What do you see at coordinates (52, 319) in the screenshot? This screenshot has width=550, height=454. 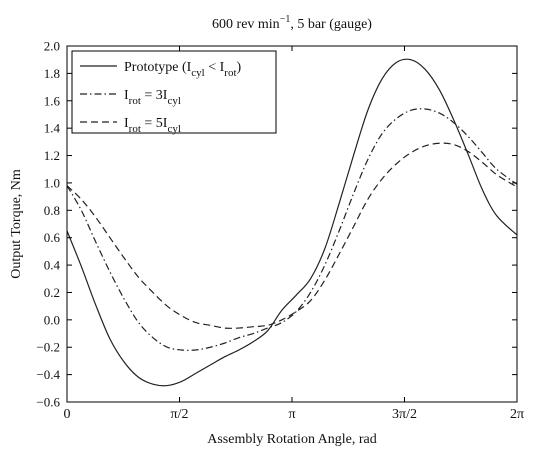 I see `y-tick-label: 0.0` at bounding box center [52, 319].